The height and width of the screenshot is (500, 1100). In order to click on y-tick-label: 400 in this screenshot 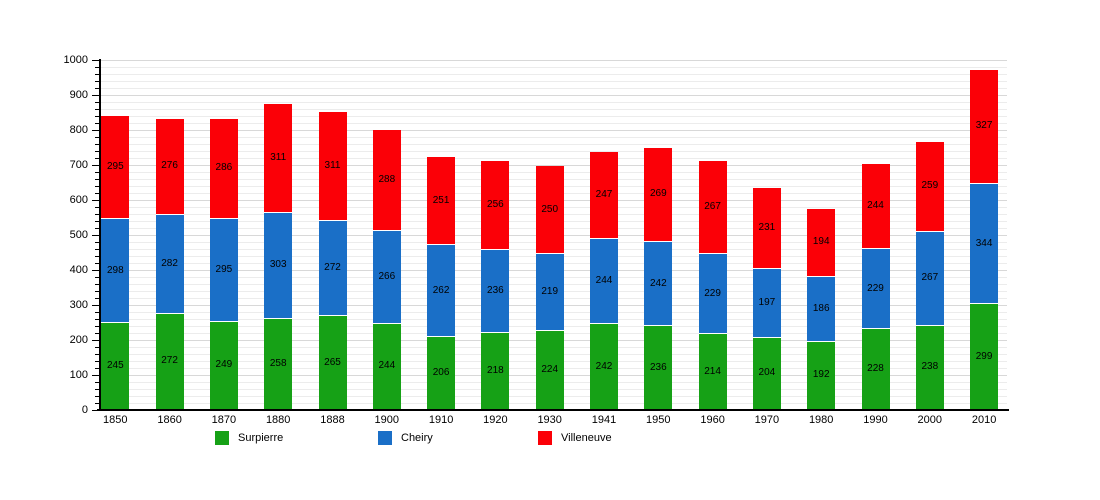, I will do `click(78, 270)`.